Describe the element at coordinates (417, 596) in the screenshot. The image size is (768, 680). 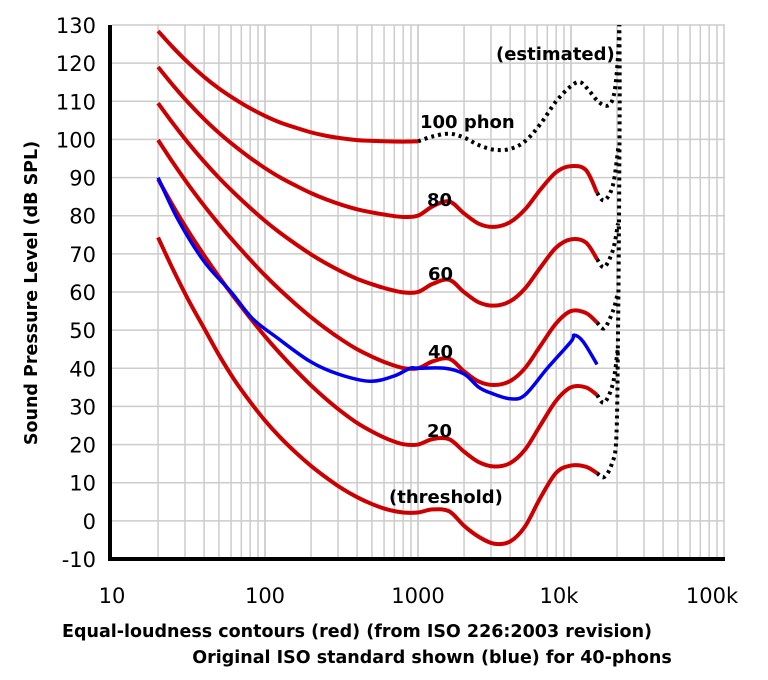
I see `x-tick-label: 1000` at that location.